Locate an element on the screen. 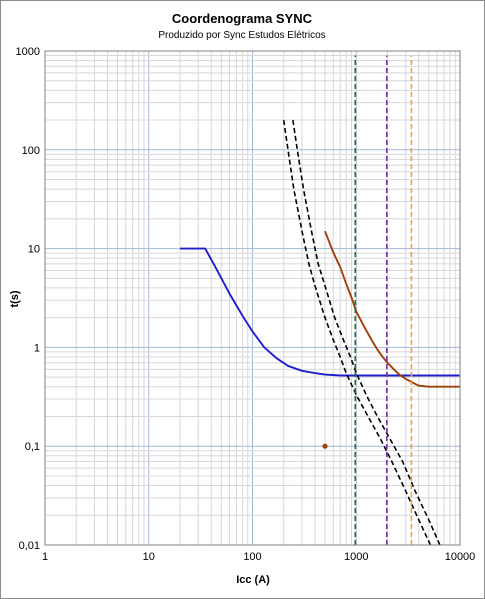  y-tick-label: 0,1 is located at coordinates (32, 447).